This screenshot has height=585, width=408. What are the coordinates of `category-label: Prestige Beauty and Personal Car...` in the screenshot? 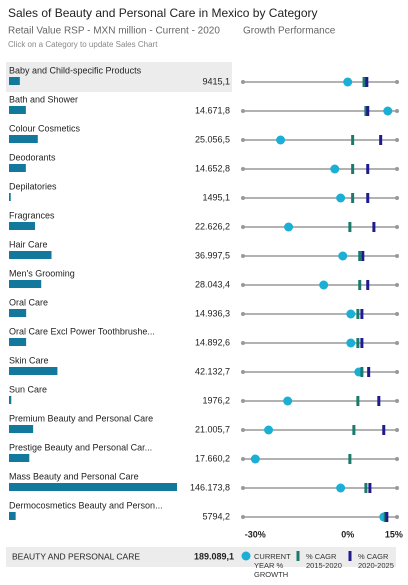 It's located at (80, 447).